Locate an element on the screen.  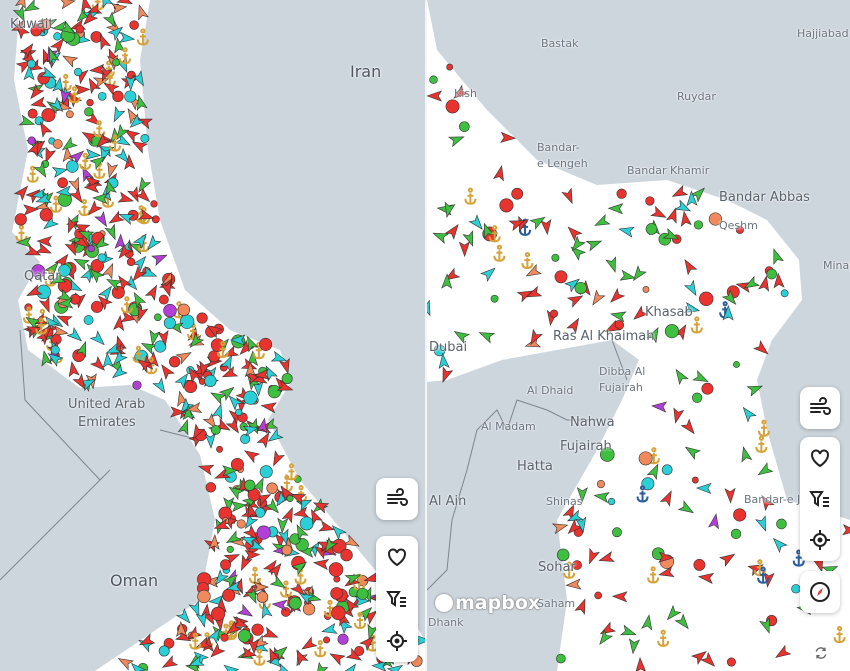
split-divider is located at coordinates (426, 335).